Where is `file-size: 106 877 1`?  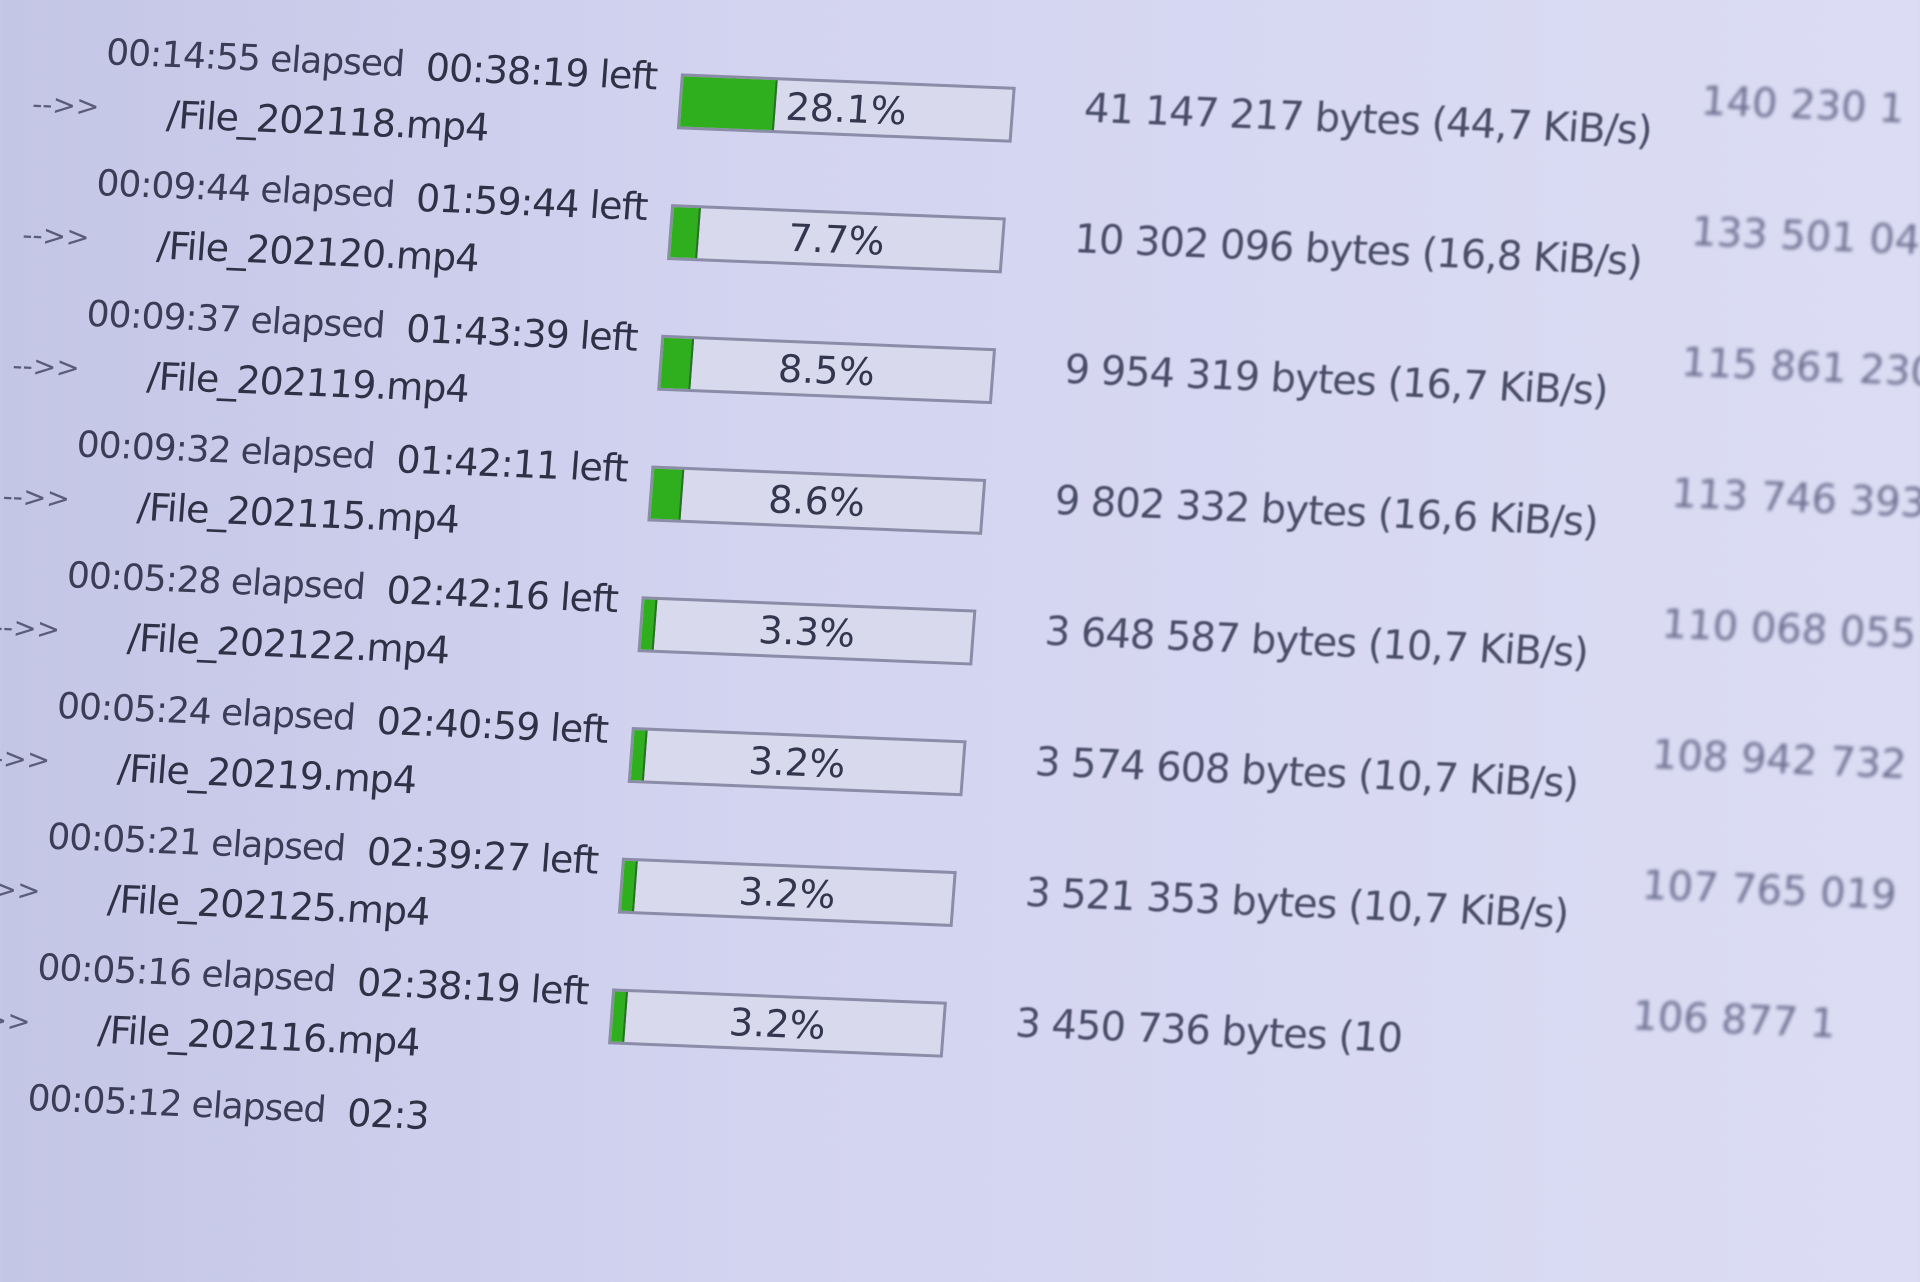
file-size: 106 877 1 is located at coordinates (1734, 1020).